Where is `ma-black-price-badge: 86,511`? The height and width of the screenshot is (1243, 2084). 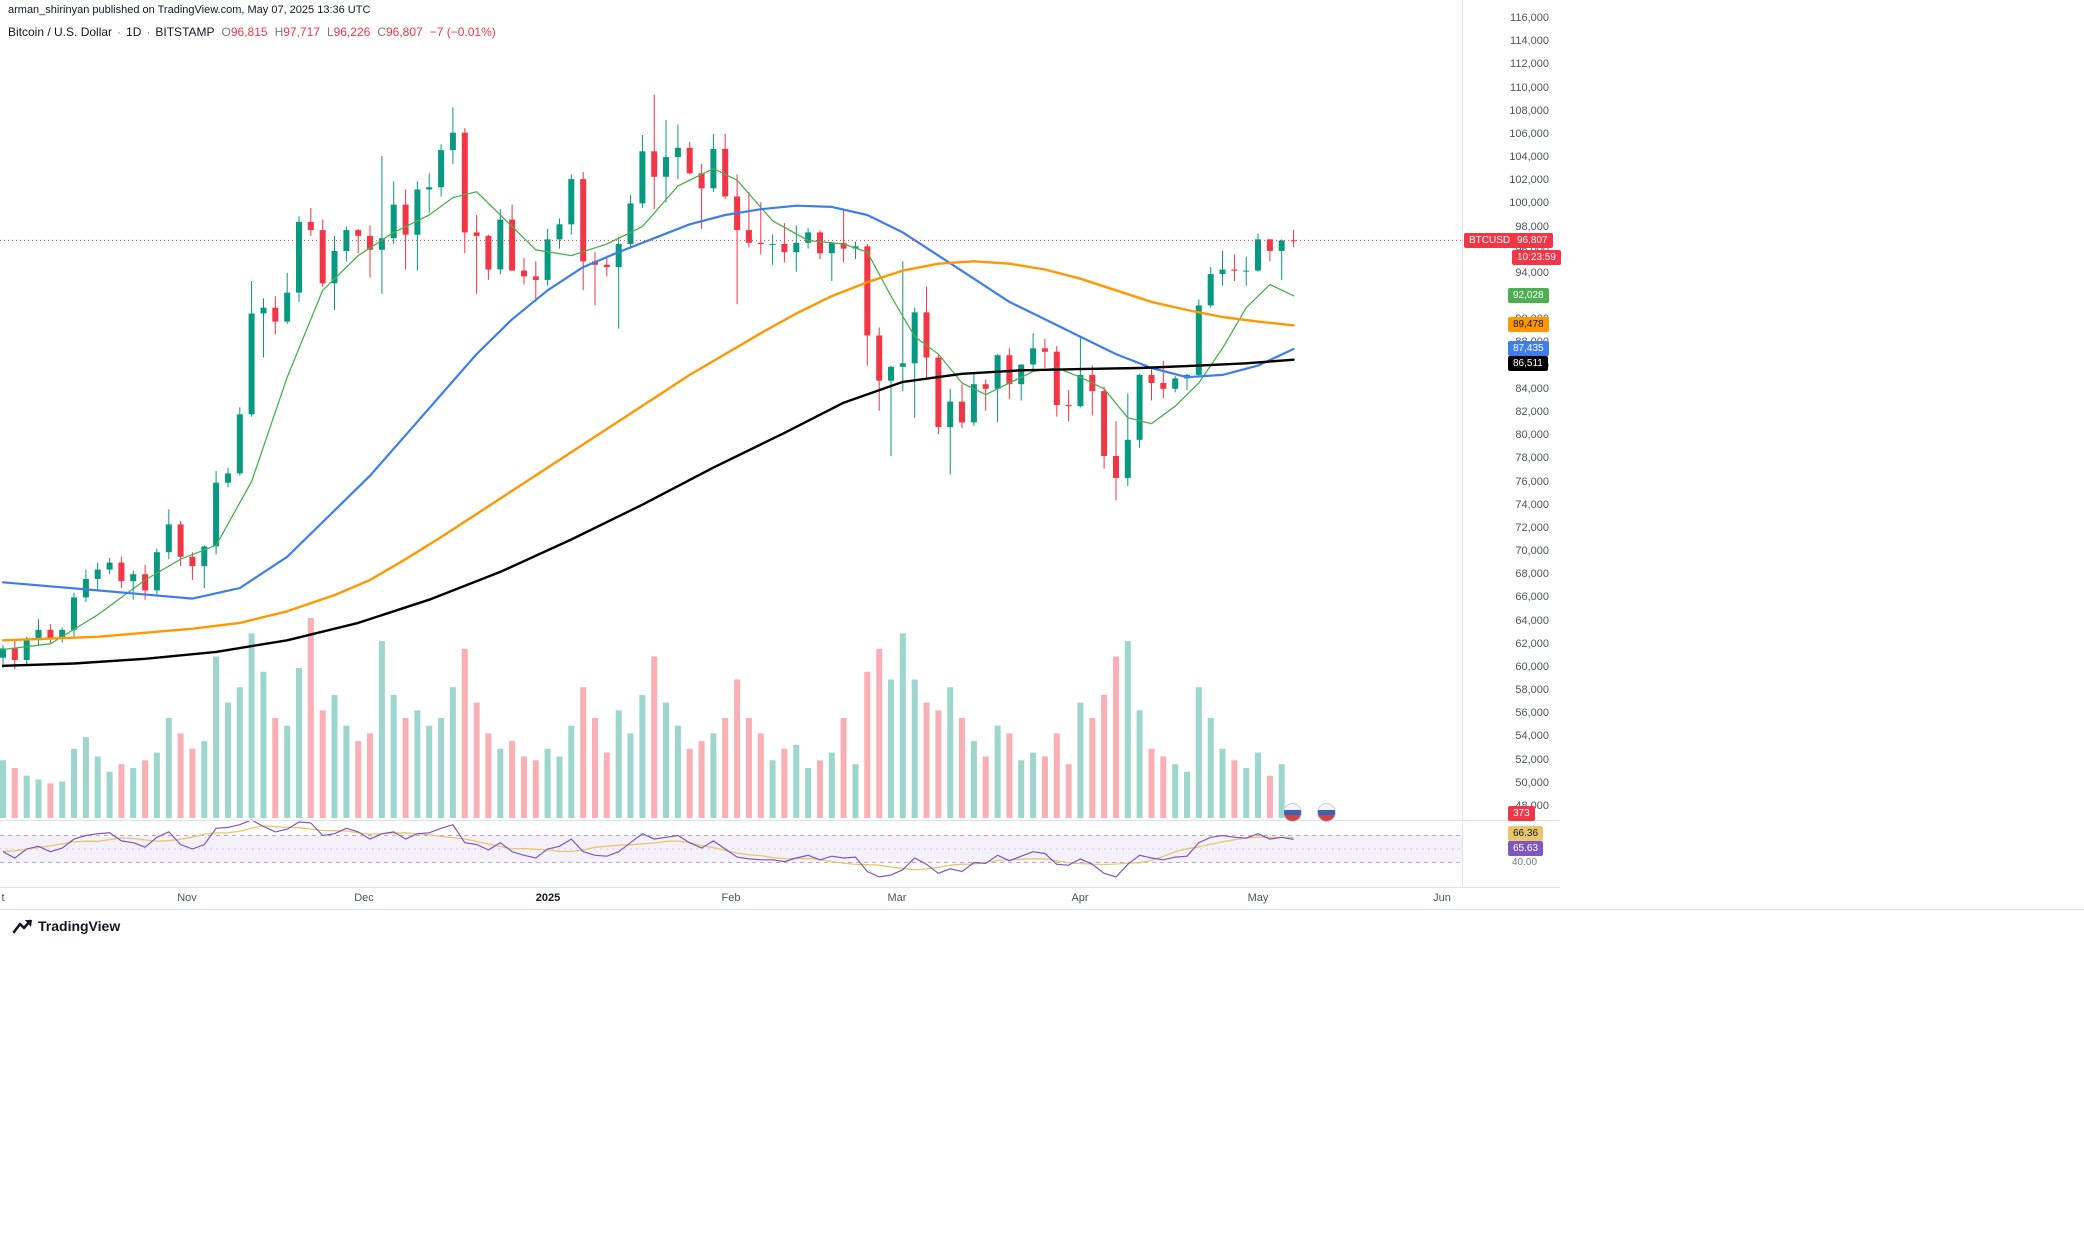 ma-black-price-badge: 86,511 is located at coordinates (1528, 363).